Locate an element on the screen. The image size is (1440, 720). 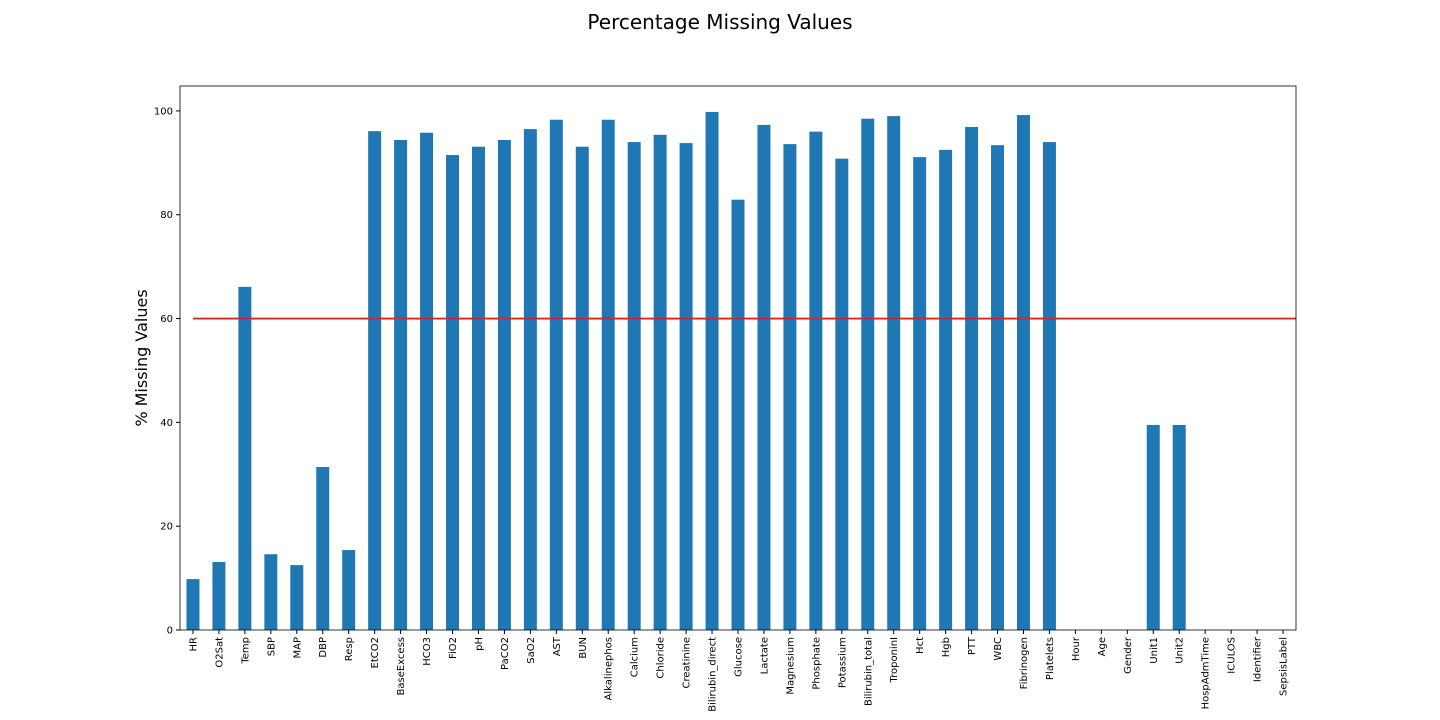
x-tick-label: PTT is located at coordinates (972, 645).